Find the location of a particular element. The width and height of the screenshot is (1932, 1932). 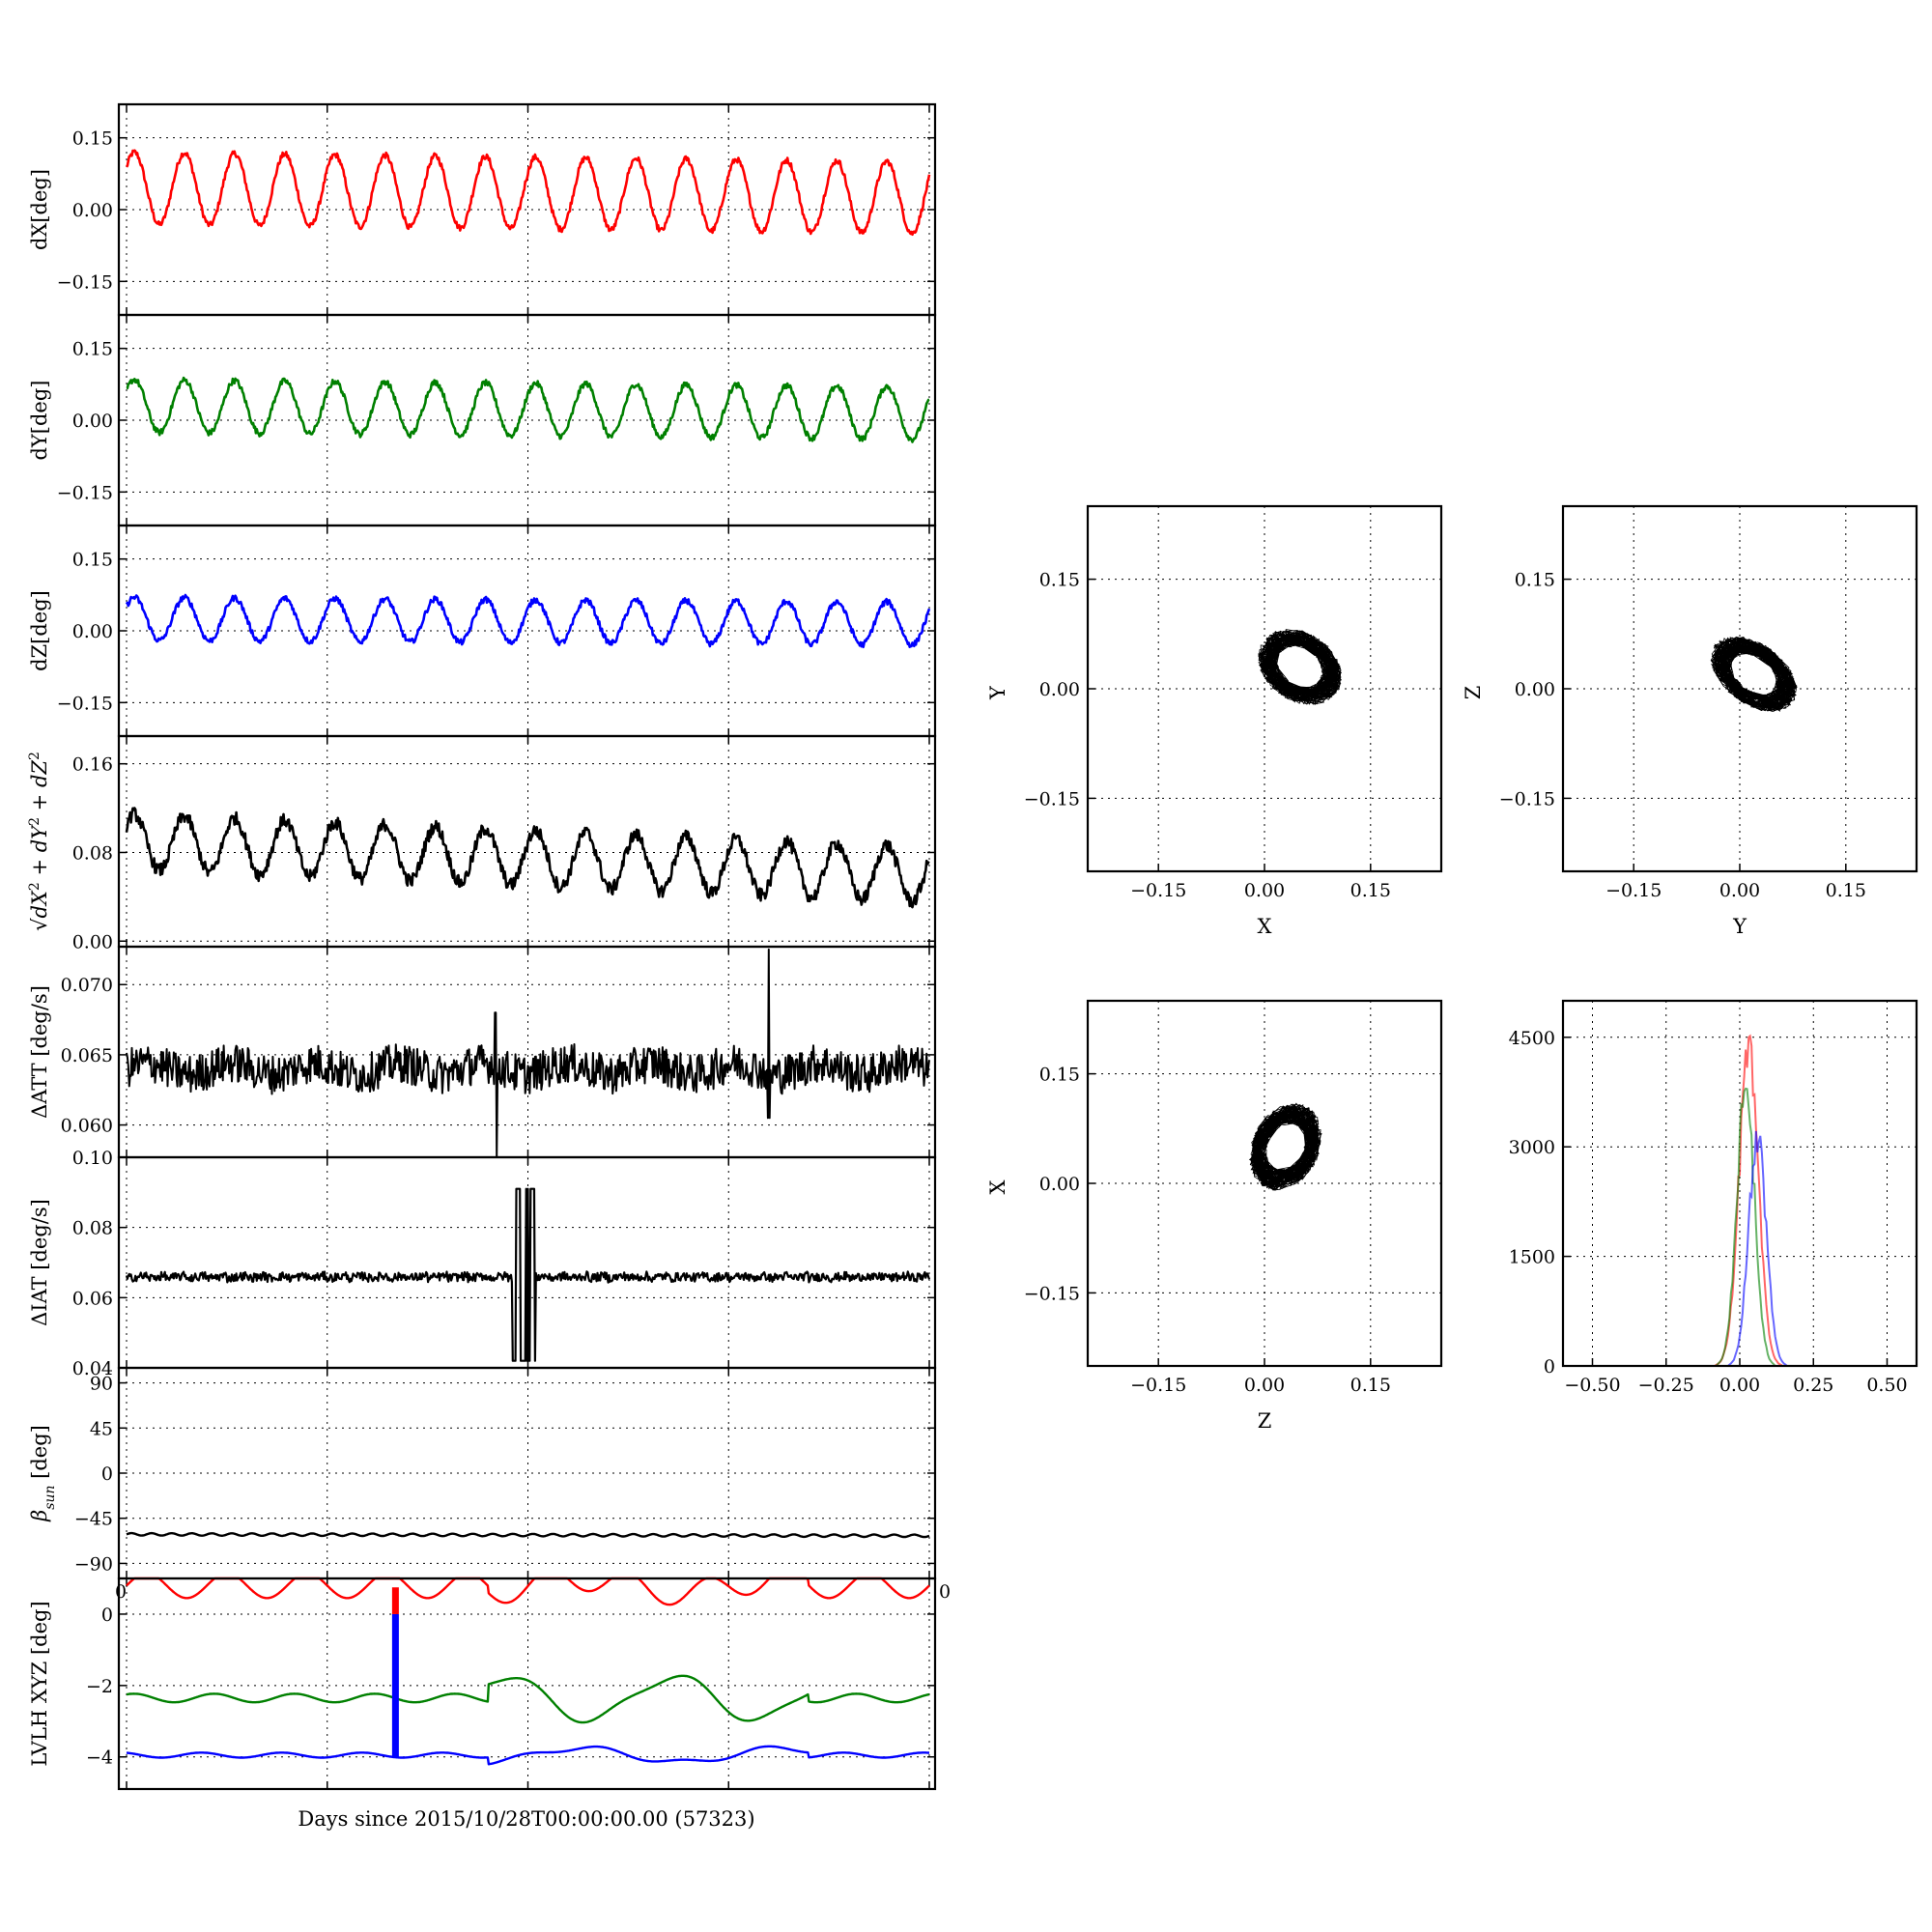

series-dY is located at coordinates (528, 409).